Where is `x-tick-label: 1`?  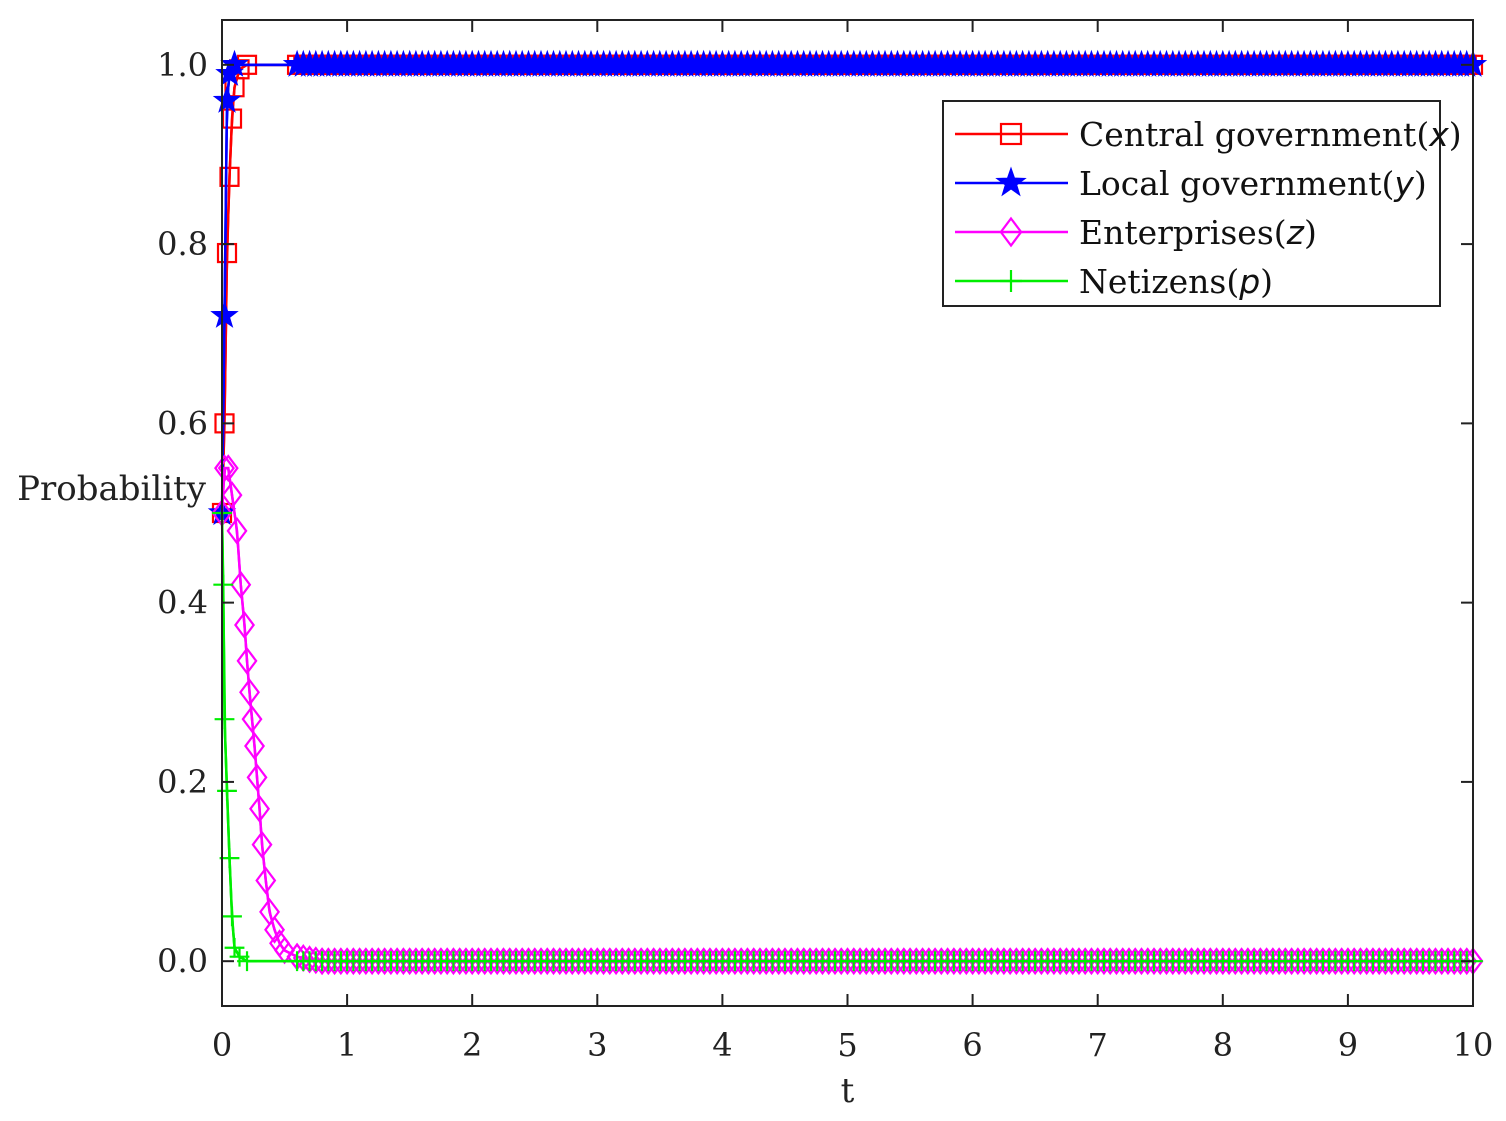
x-tick-label: 1 is located at coordinates (347, 1045).